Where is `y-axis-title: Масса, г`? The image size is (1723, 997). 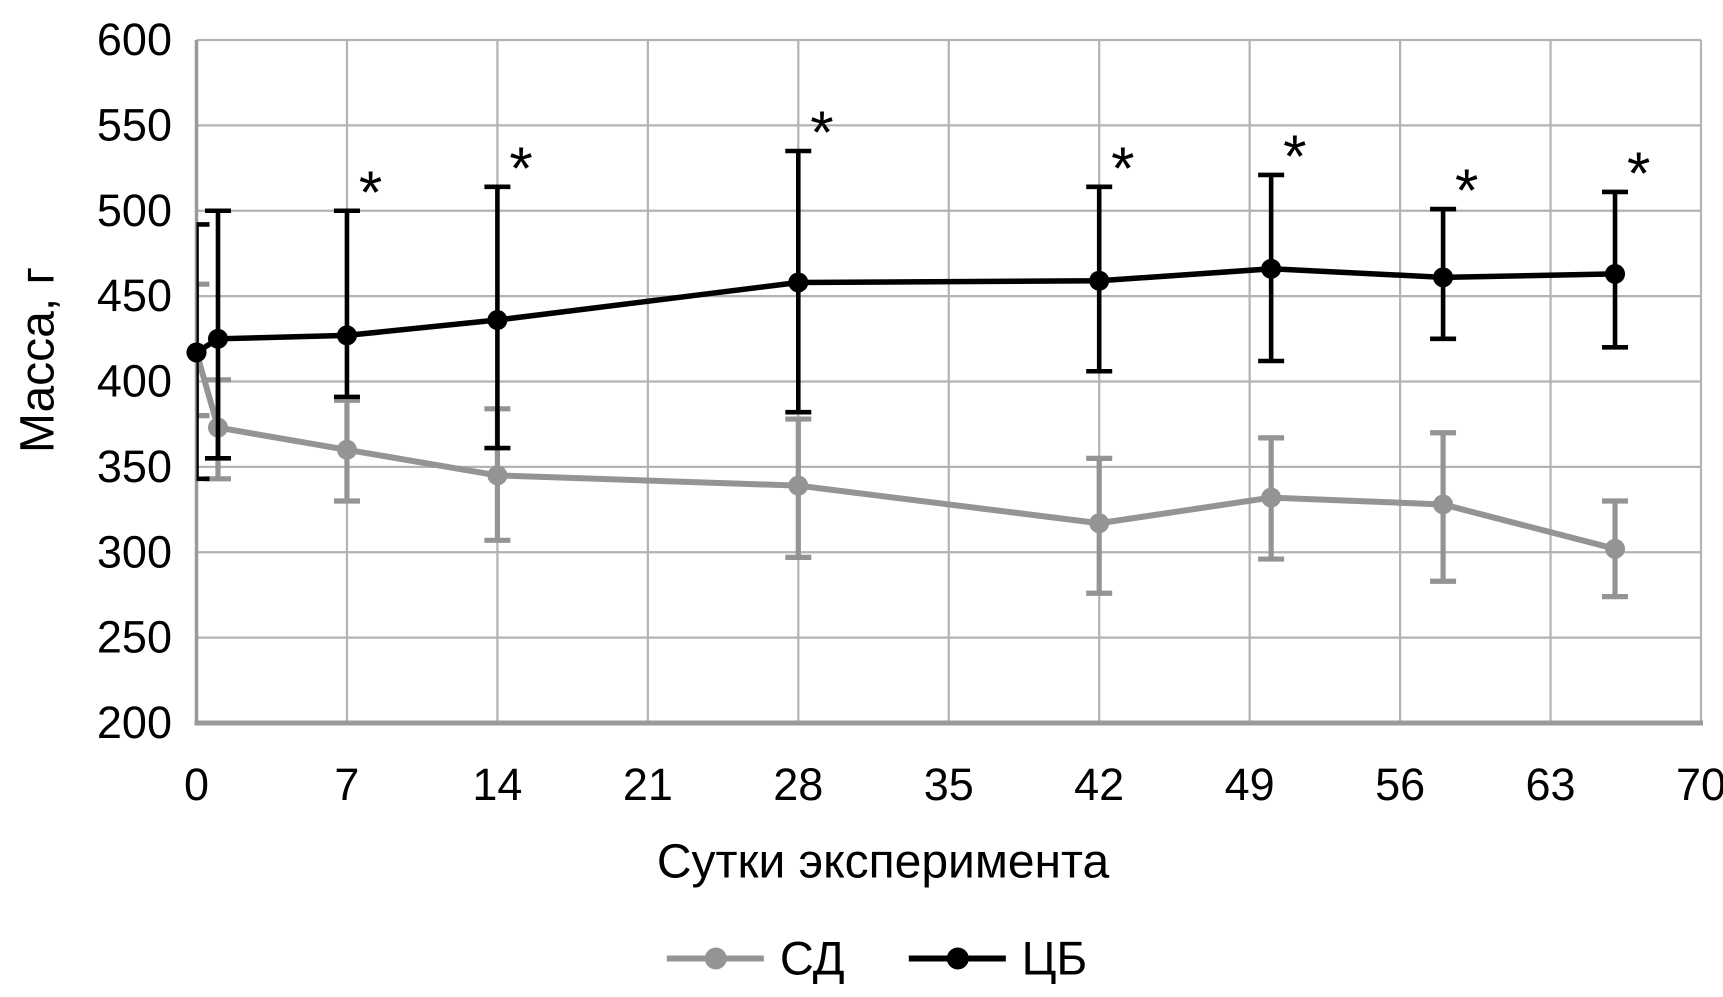 y-axis-title: Масса, г is located at coordinates (38, 360).